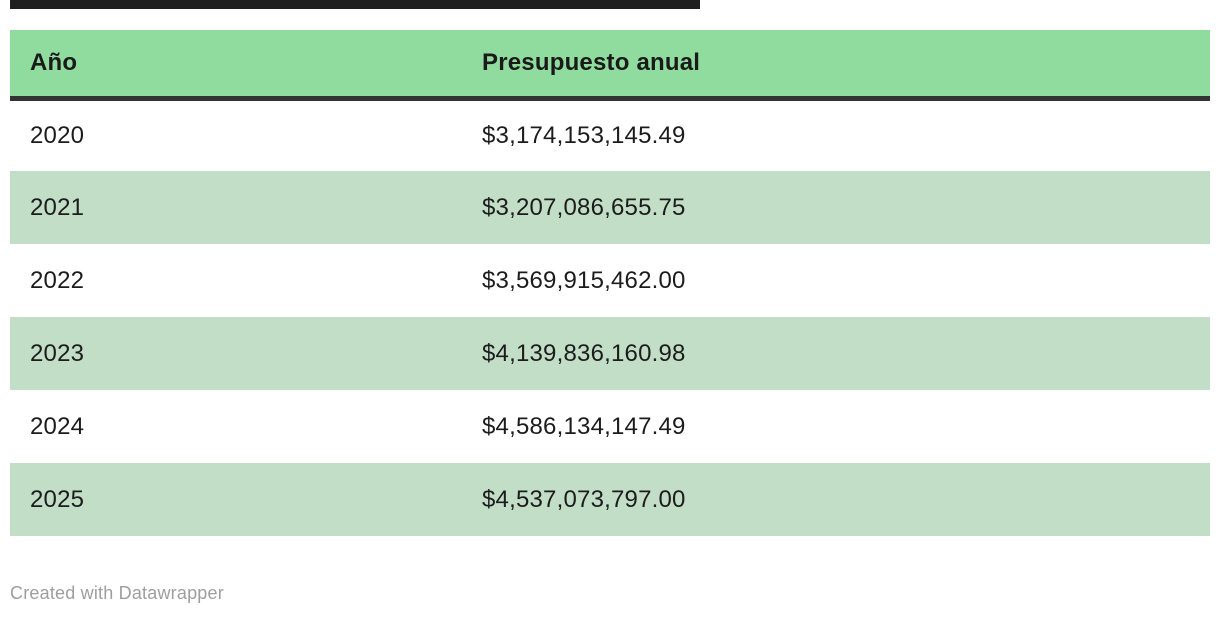 The height and width of the screenshot is (620, 1220). Describe the element at coordinates (355, 4) in the screenshot. I see `cropped-title-bar` at that location.